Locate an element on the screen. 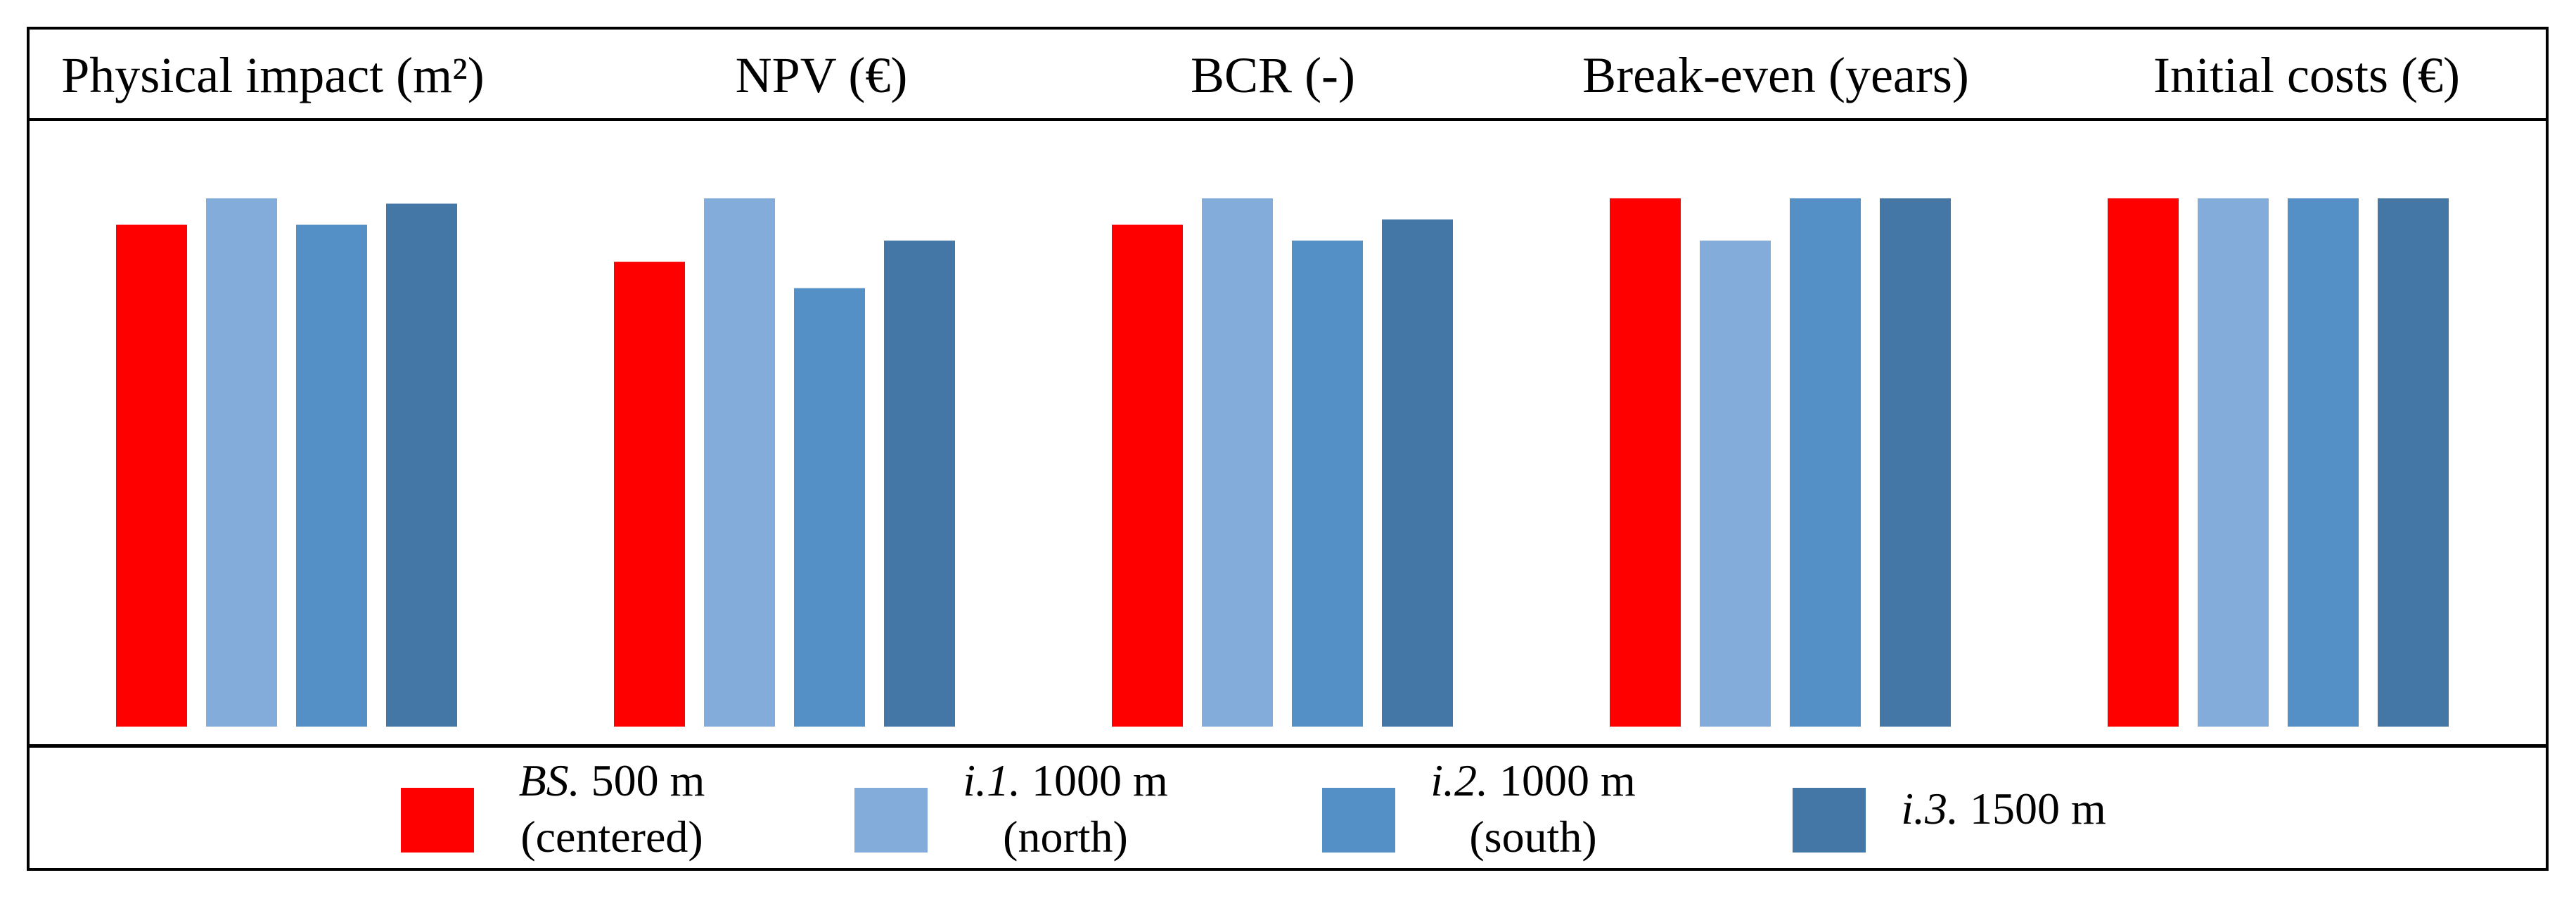 The height and width of the screenshot is (913, 2576). bar-break-even-i2 is located at coordinates (1825, 462).